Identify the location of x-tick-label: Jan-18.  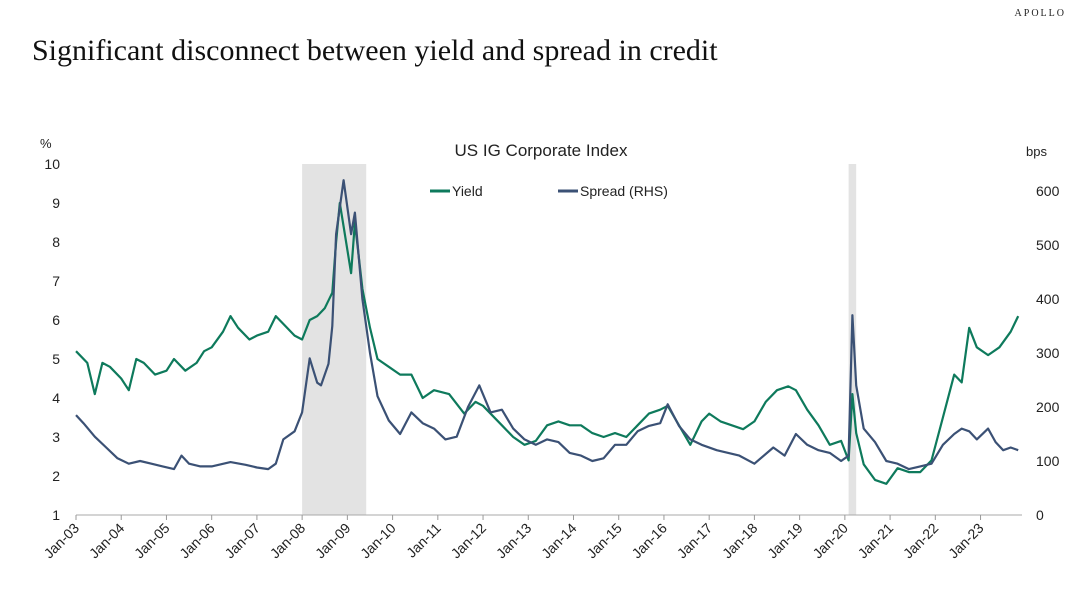
(740, 541).